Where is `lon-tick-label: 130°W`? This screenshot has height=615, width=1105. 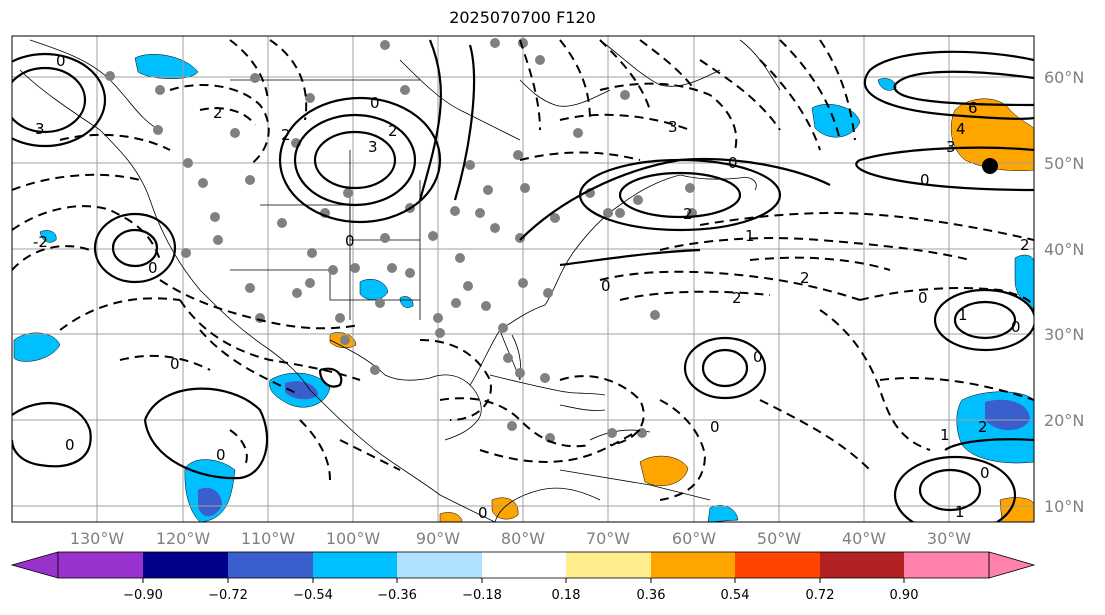
lon-tick-label: 130°W is located at coordinates (97, 538).